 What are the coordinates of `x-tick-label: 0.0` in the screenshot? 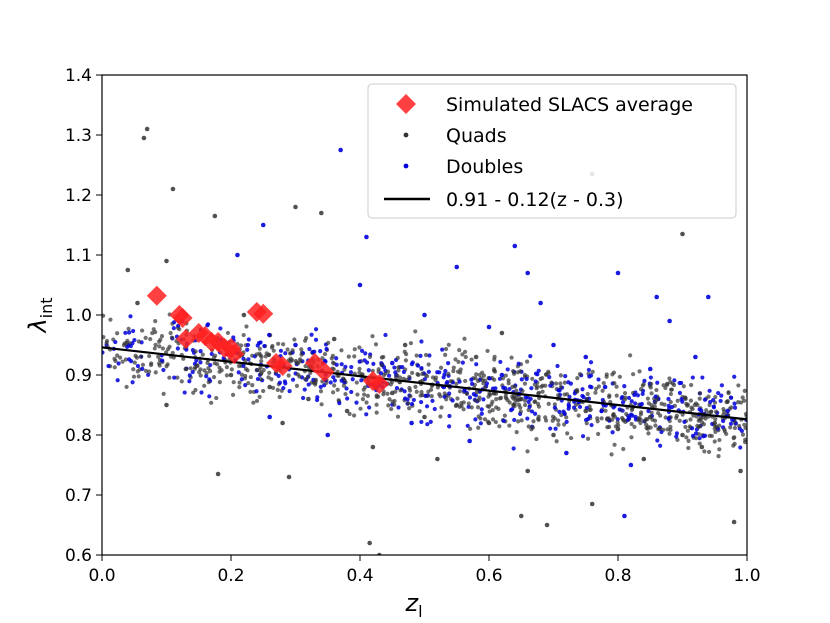 It's located at (101, 576).